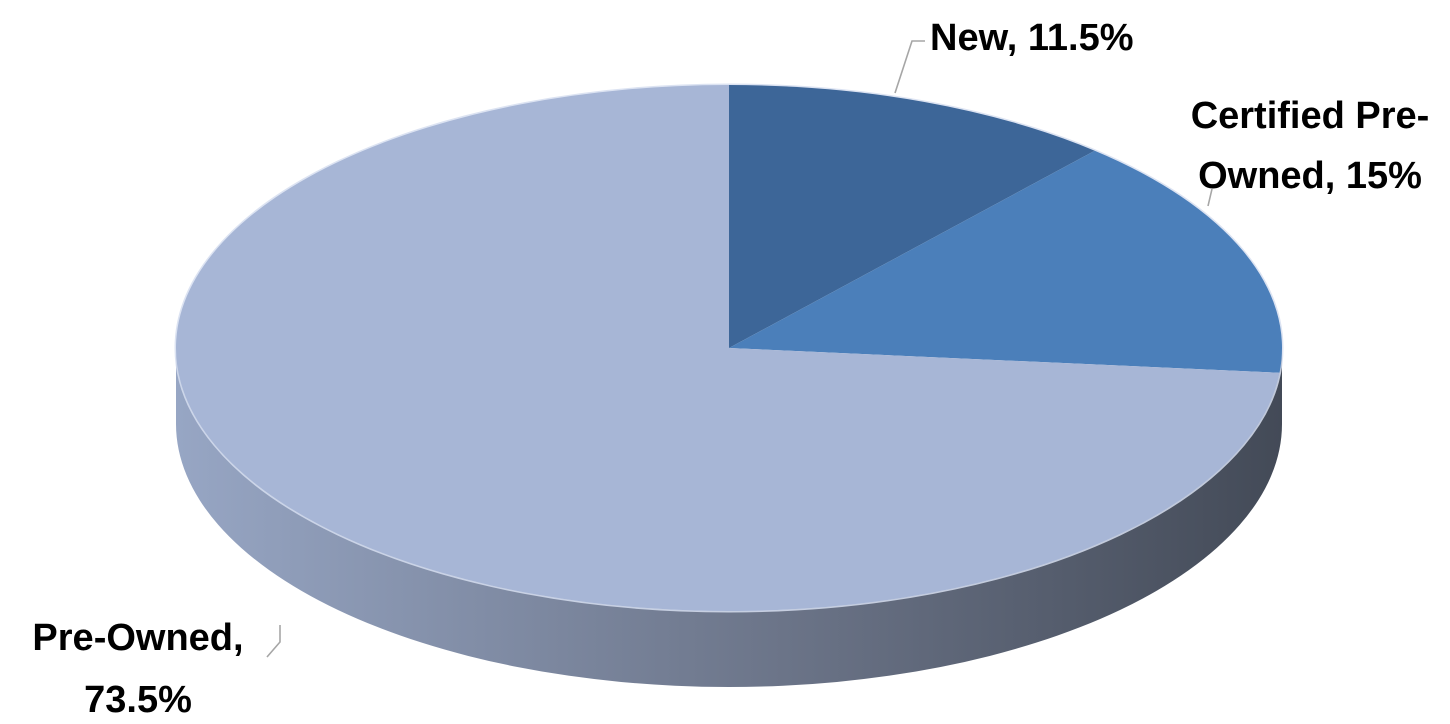 The image size is (1450, 724). Describe the element at coordinates (137, 638) in the screenshot. I see `data-label-pre-owned-line-1: Pre-Owned,` at that location.